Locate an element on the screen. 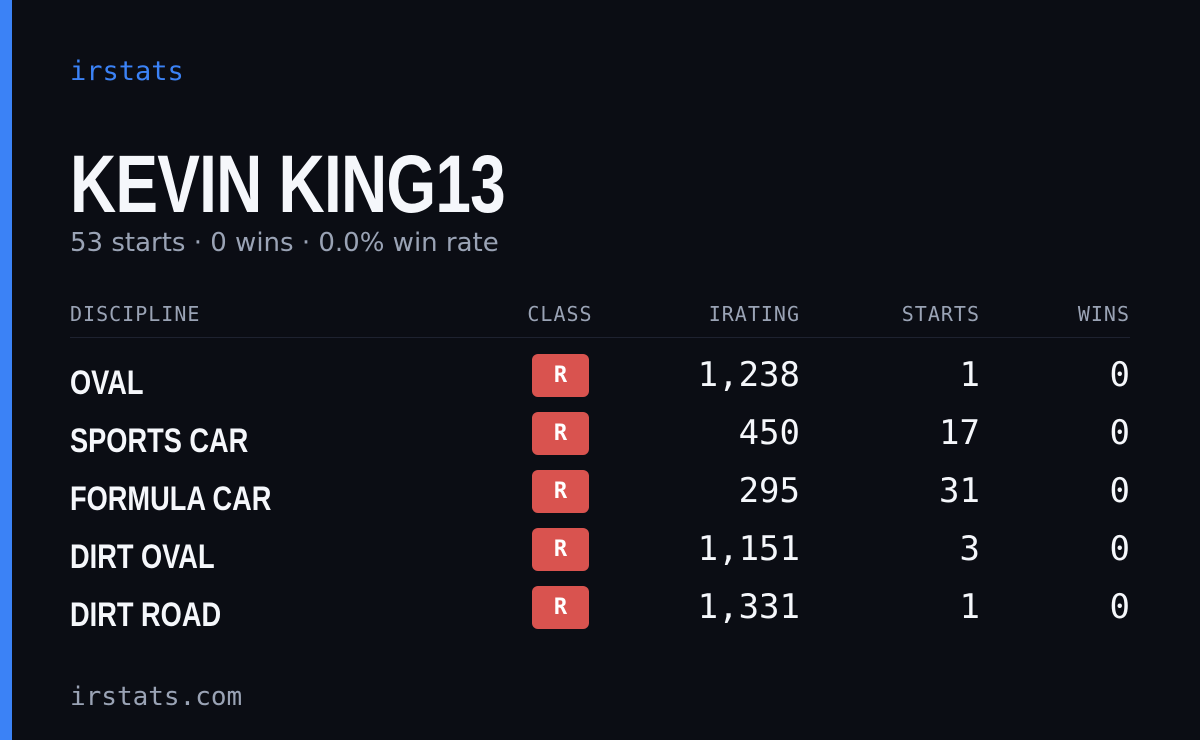 This screenshot has width=1200, height=740. irating: 450 is located at coordinates (769, 433).